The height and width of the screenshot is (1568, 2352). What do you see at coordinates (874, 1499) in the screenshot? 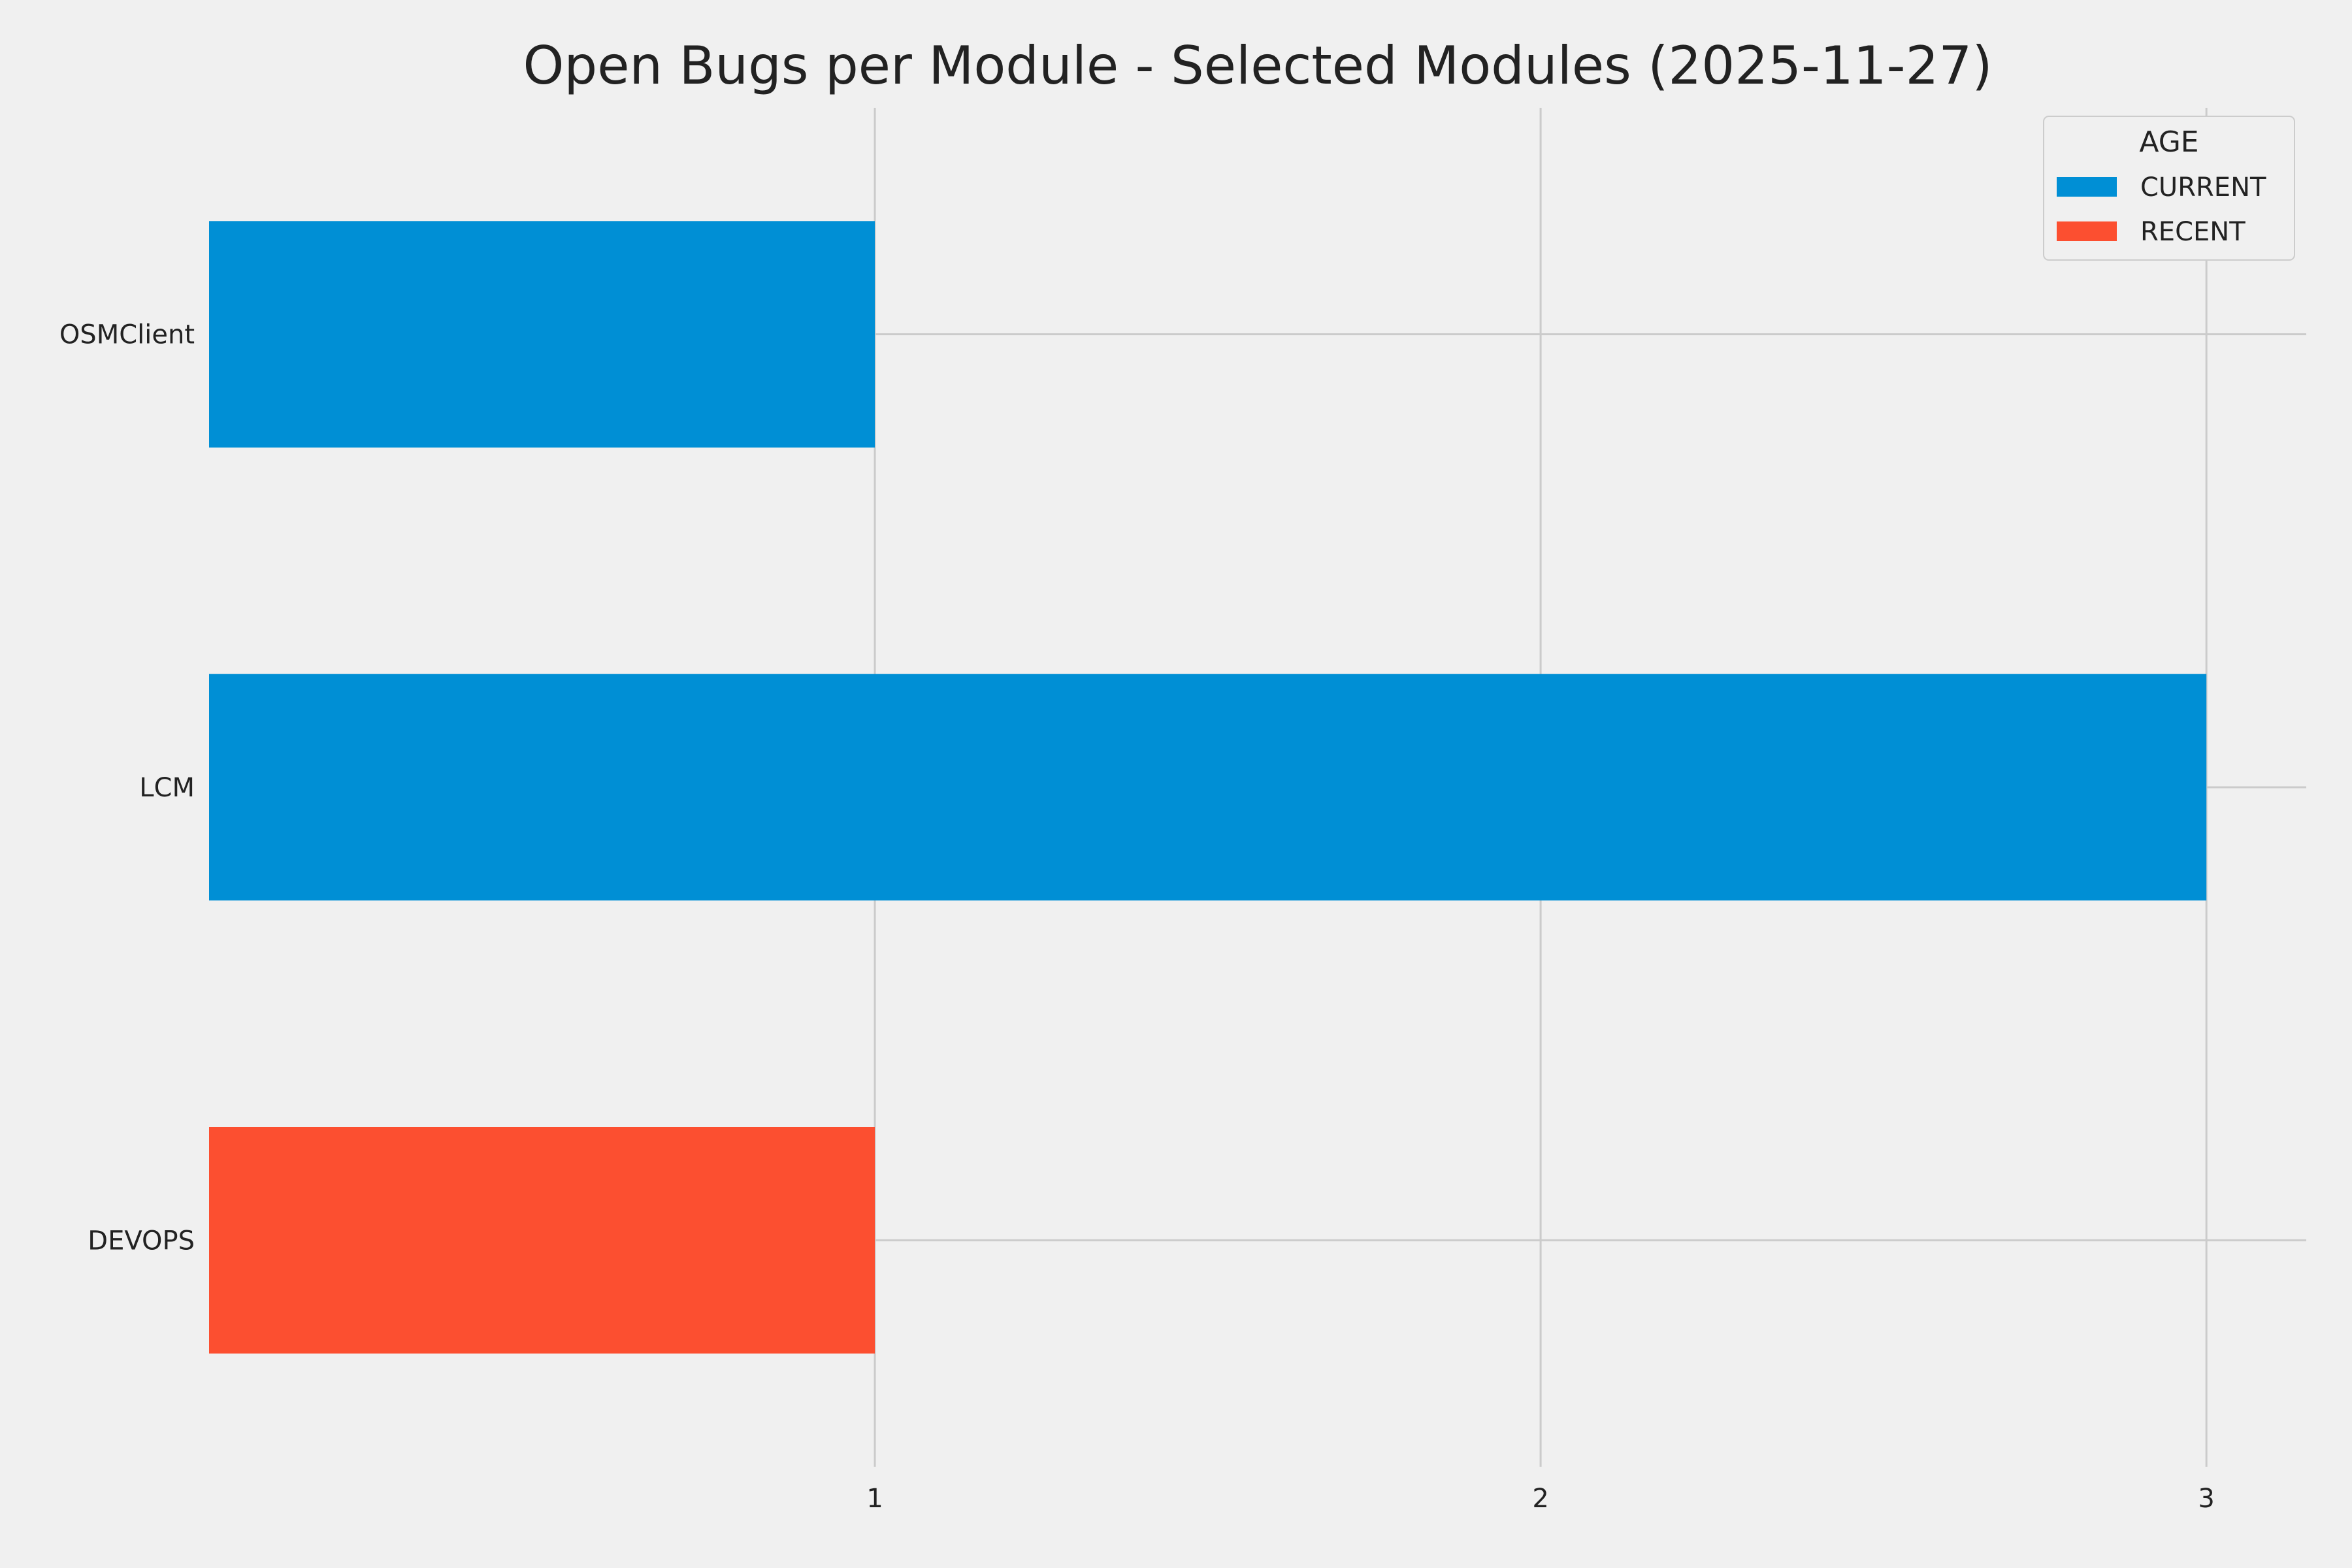
I see `x-tick-label: 1` at bounding box center [874, 1499].